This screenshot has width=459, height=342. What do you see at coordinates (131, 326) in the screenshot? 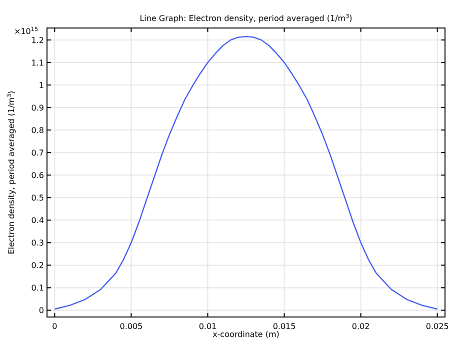
I see `x-tick-label: 0.005` at bounding box center [131, 326].